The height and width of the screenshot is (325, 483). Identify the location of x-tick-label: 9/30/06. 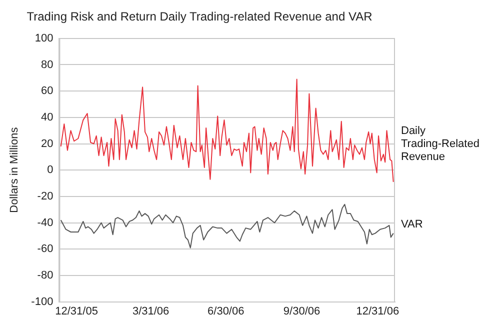
(301, 311).